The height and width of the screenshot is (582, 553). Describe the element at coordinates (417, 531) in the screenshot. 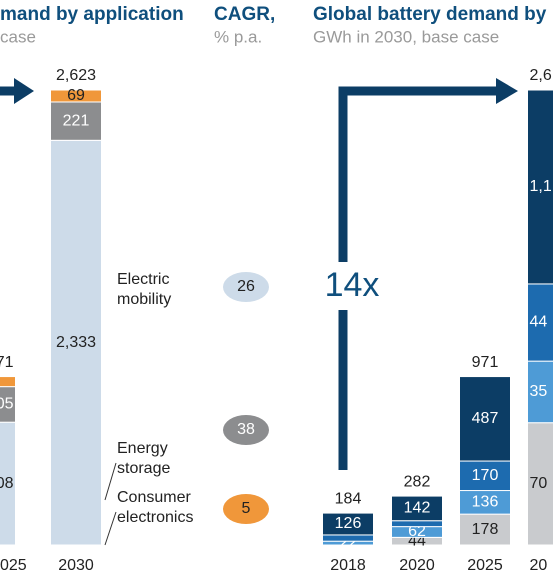

I see `value-label: 62` at that location.